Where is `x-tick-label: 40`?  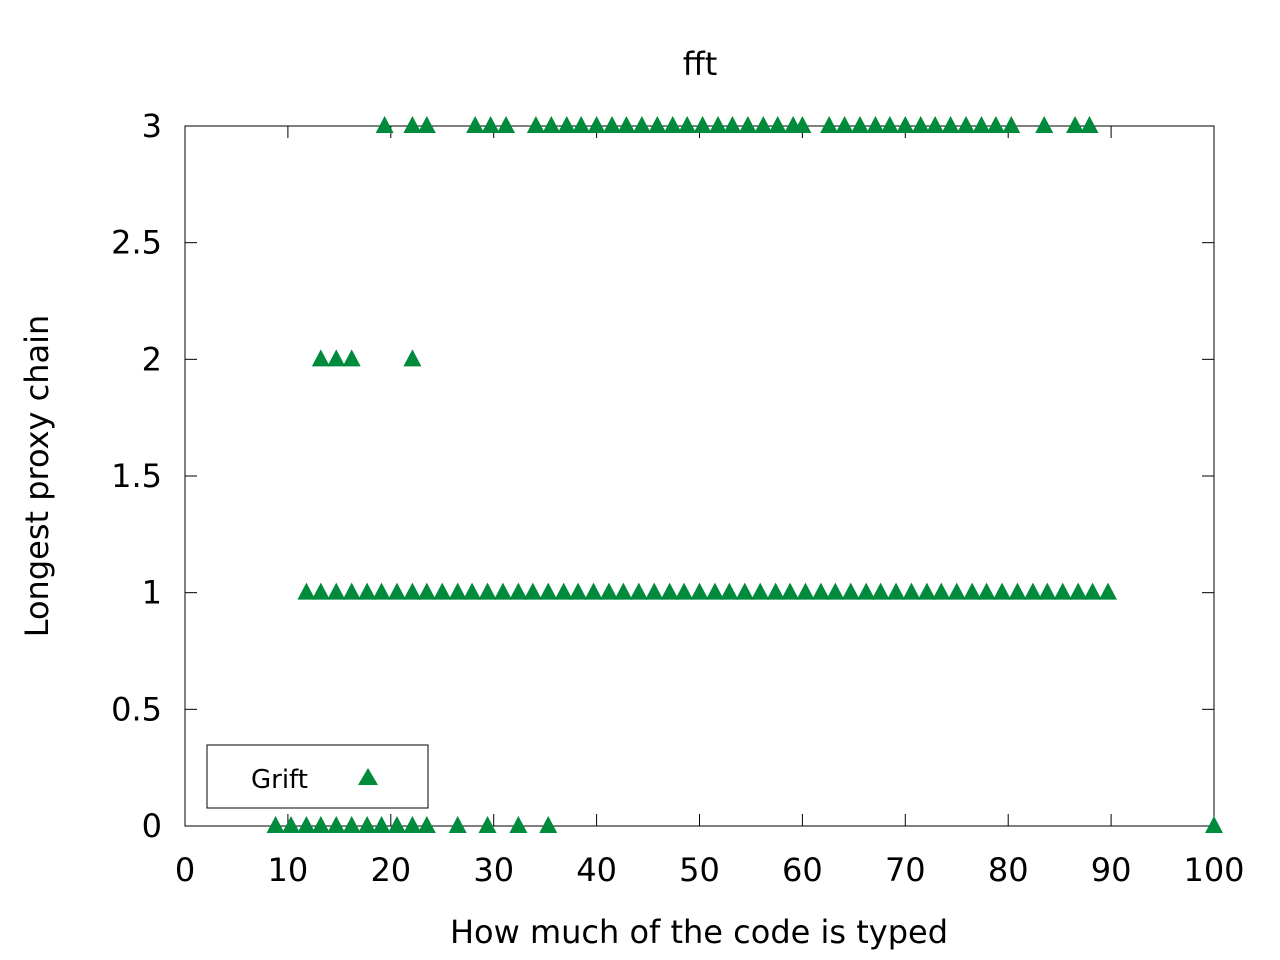
x-tick-label: 40 is located at coordinates (596, 870).